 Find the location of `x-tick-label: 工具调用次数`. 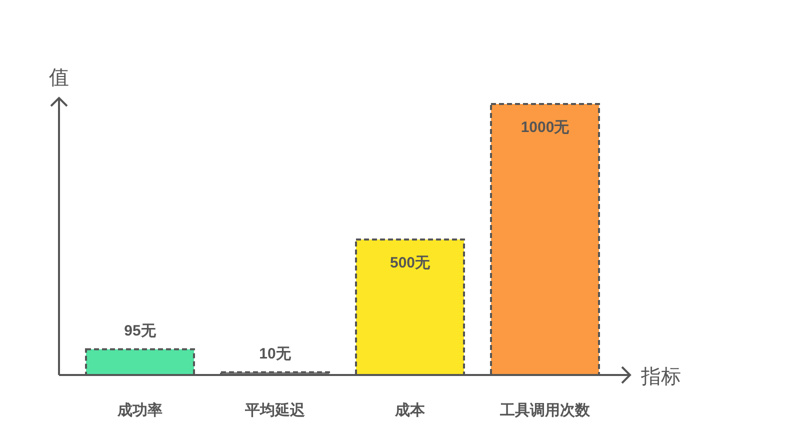

x-tick-label: 工具调用次数 is located at coordinates (545, 410).